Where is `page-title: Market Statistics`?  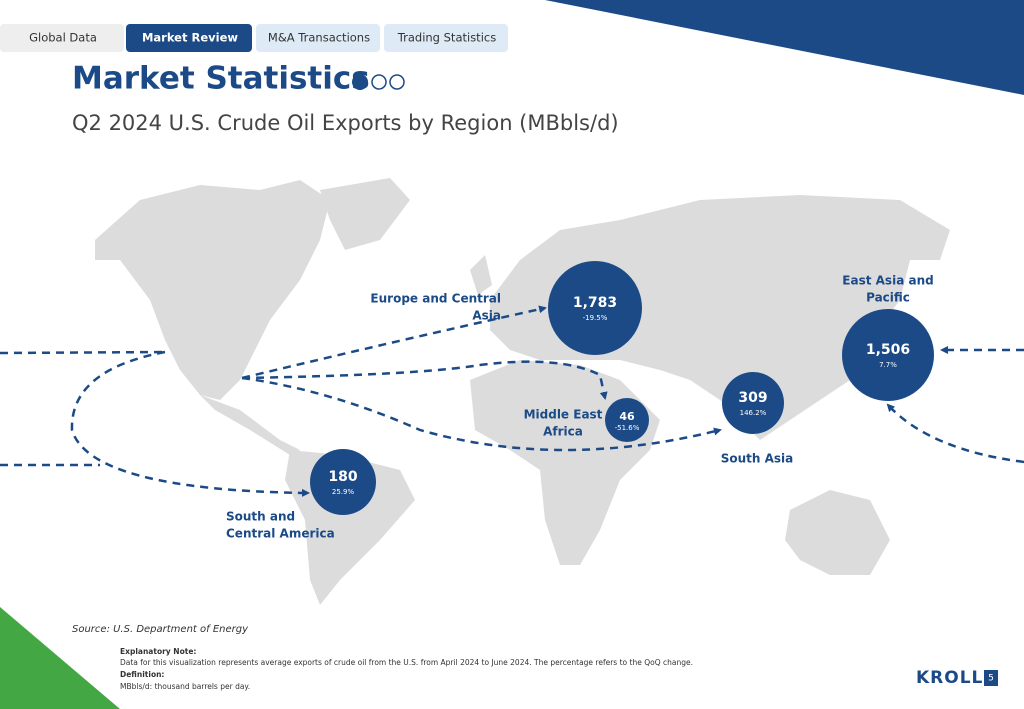
page-title: Market Statistics is located at coordinates (221, 79).